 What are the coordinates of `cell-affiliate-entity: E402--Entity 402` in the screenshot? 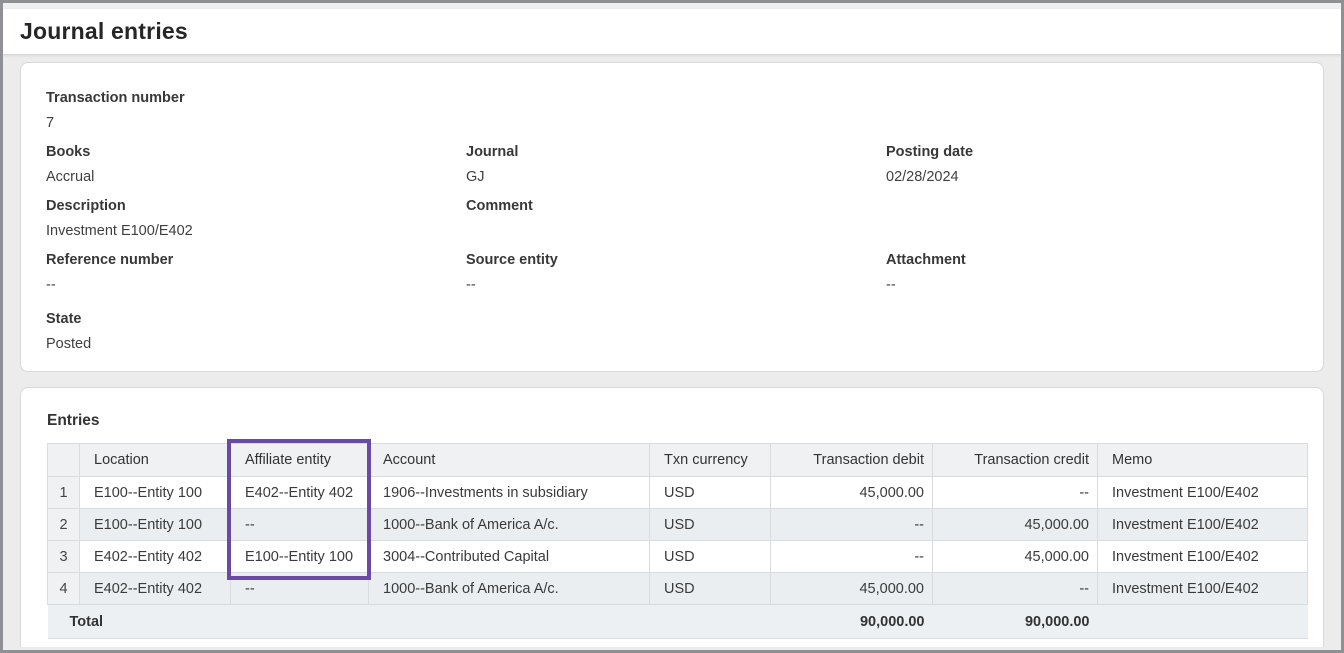 It's located at (299, 492).